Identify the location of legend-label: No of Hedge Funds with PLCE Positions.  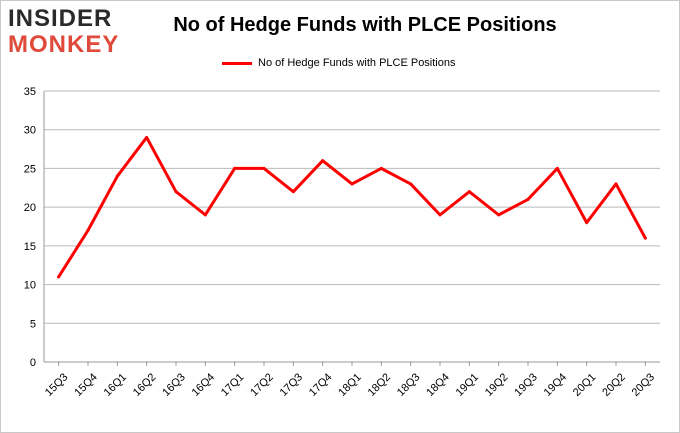
(357, 63).